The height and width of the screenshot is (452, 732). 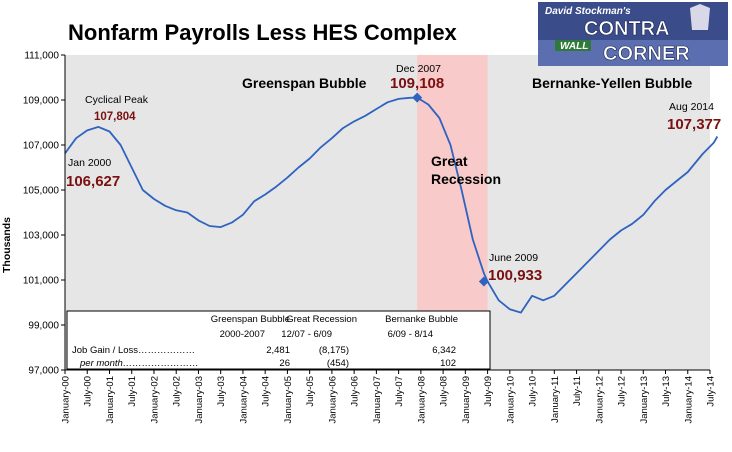 What do you see at coordinates (513, 258) in the screenshot?
I see `june-2009-label: June 2009` at bounding box center [513, 258].